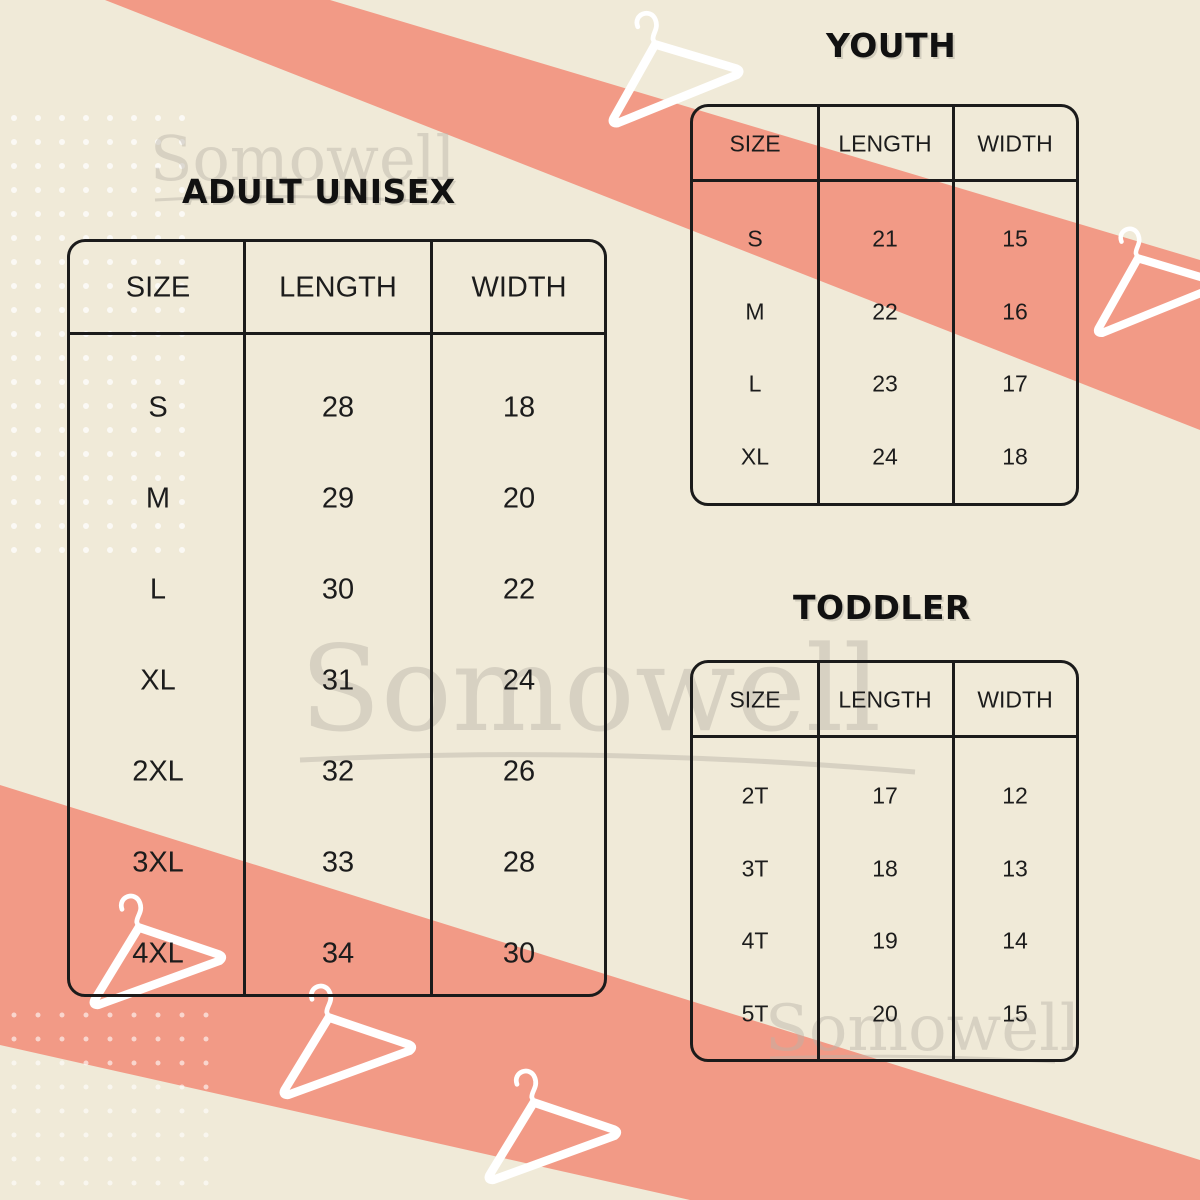 This screenshot has height=1200, width=1200. I want to click on cell-length: 32, so click(338, 771).